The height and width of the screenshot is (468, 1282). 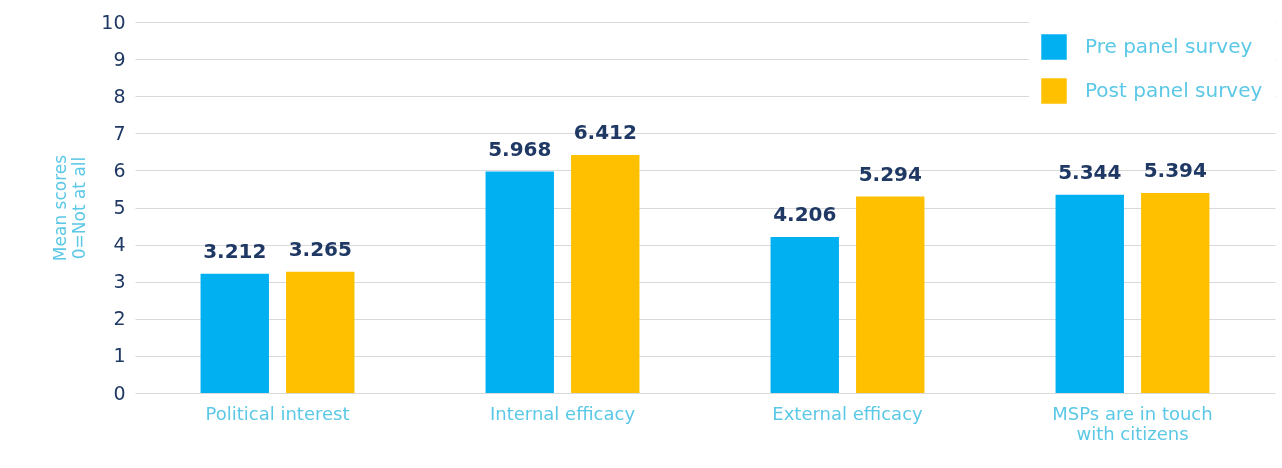 I want to click on x-tick-label: Internal efficacy, so click(x=562, y=413).